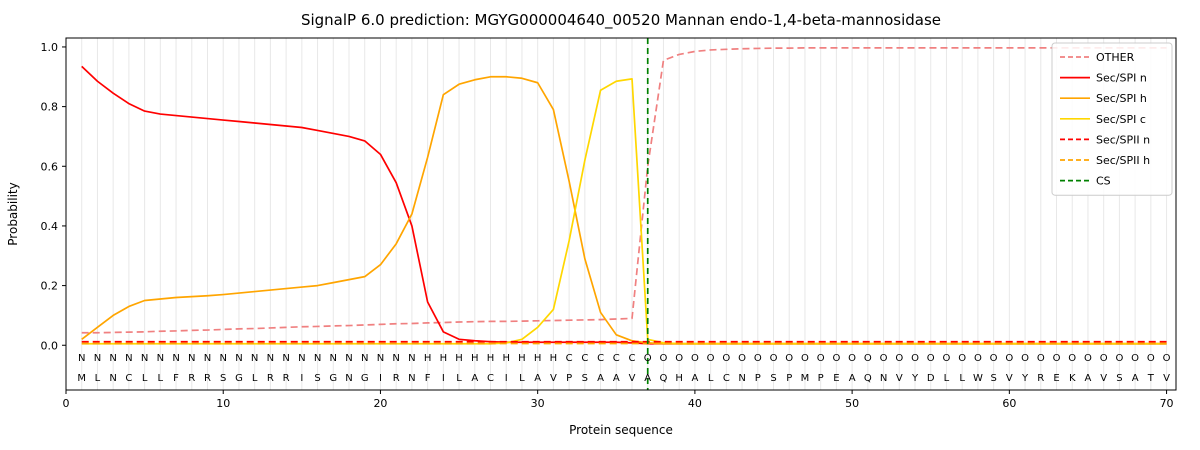 Image resolution: width=1200 pixels, height=450 pixels. What do you see at coordinates (978, 378) in the screenshot?
I see `residue-letter: W` at bounding box center [978, 378].